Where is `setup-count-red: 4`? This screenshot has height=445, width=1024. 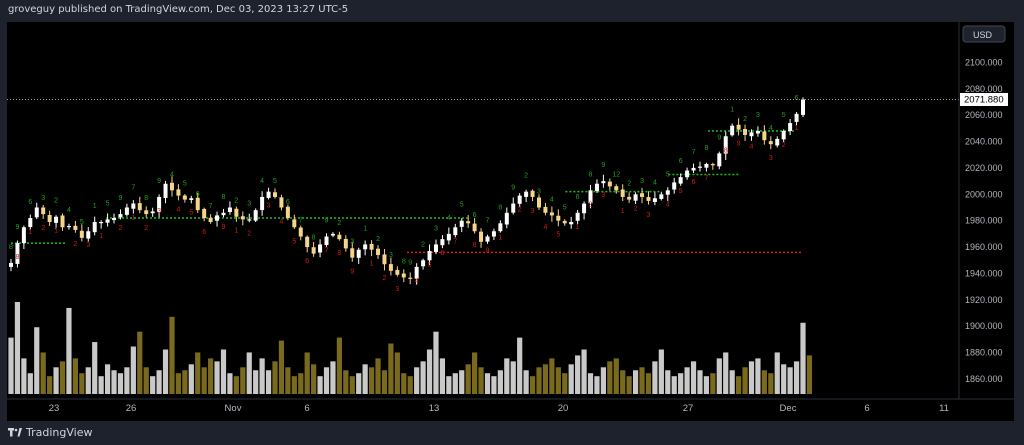
setup-count-red: 4 is located at coordinates (281, 222).